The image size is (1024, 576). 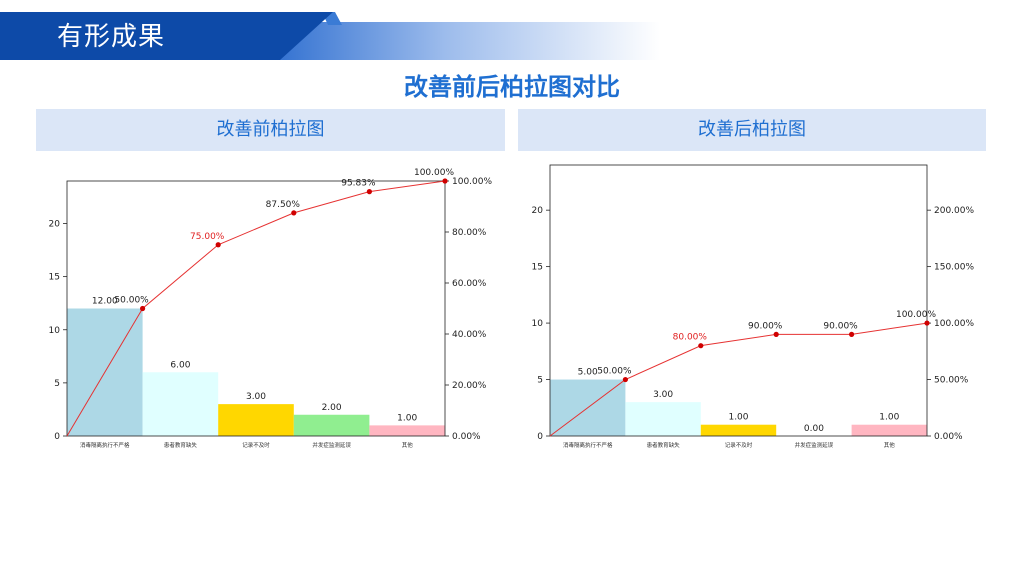 What do you see at coordinates (105, 302) in the screenshot?
I see `bar-value-label: 12.00` at bounding box center [105, 302].